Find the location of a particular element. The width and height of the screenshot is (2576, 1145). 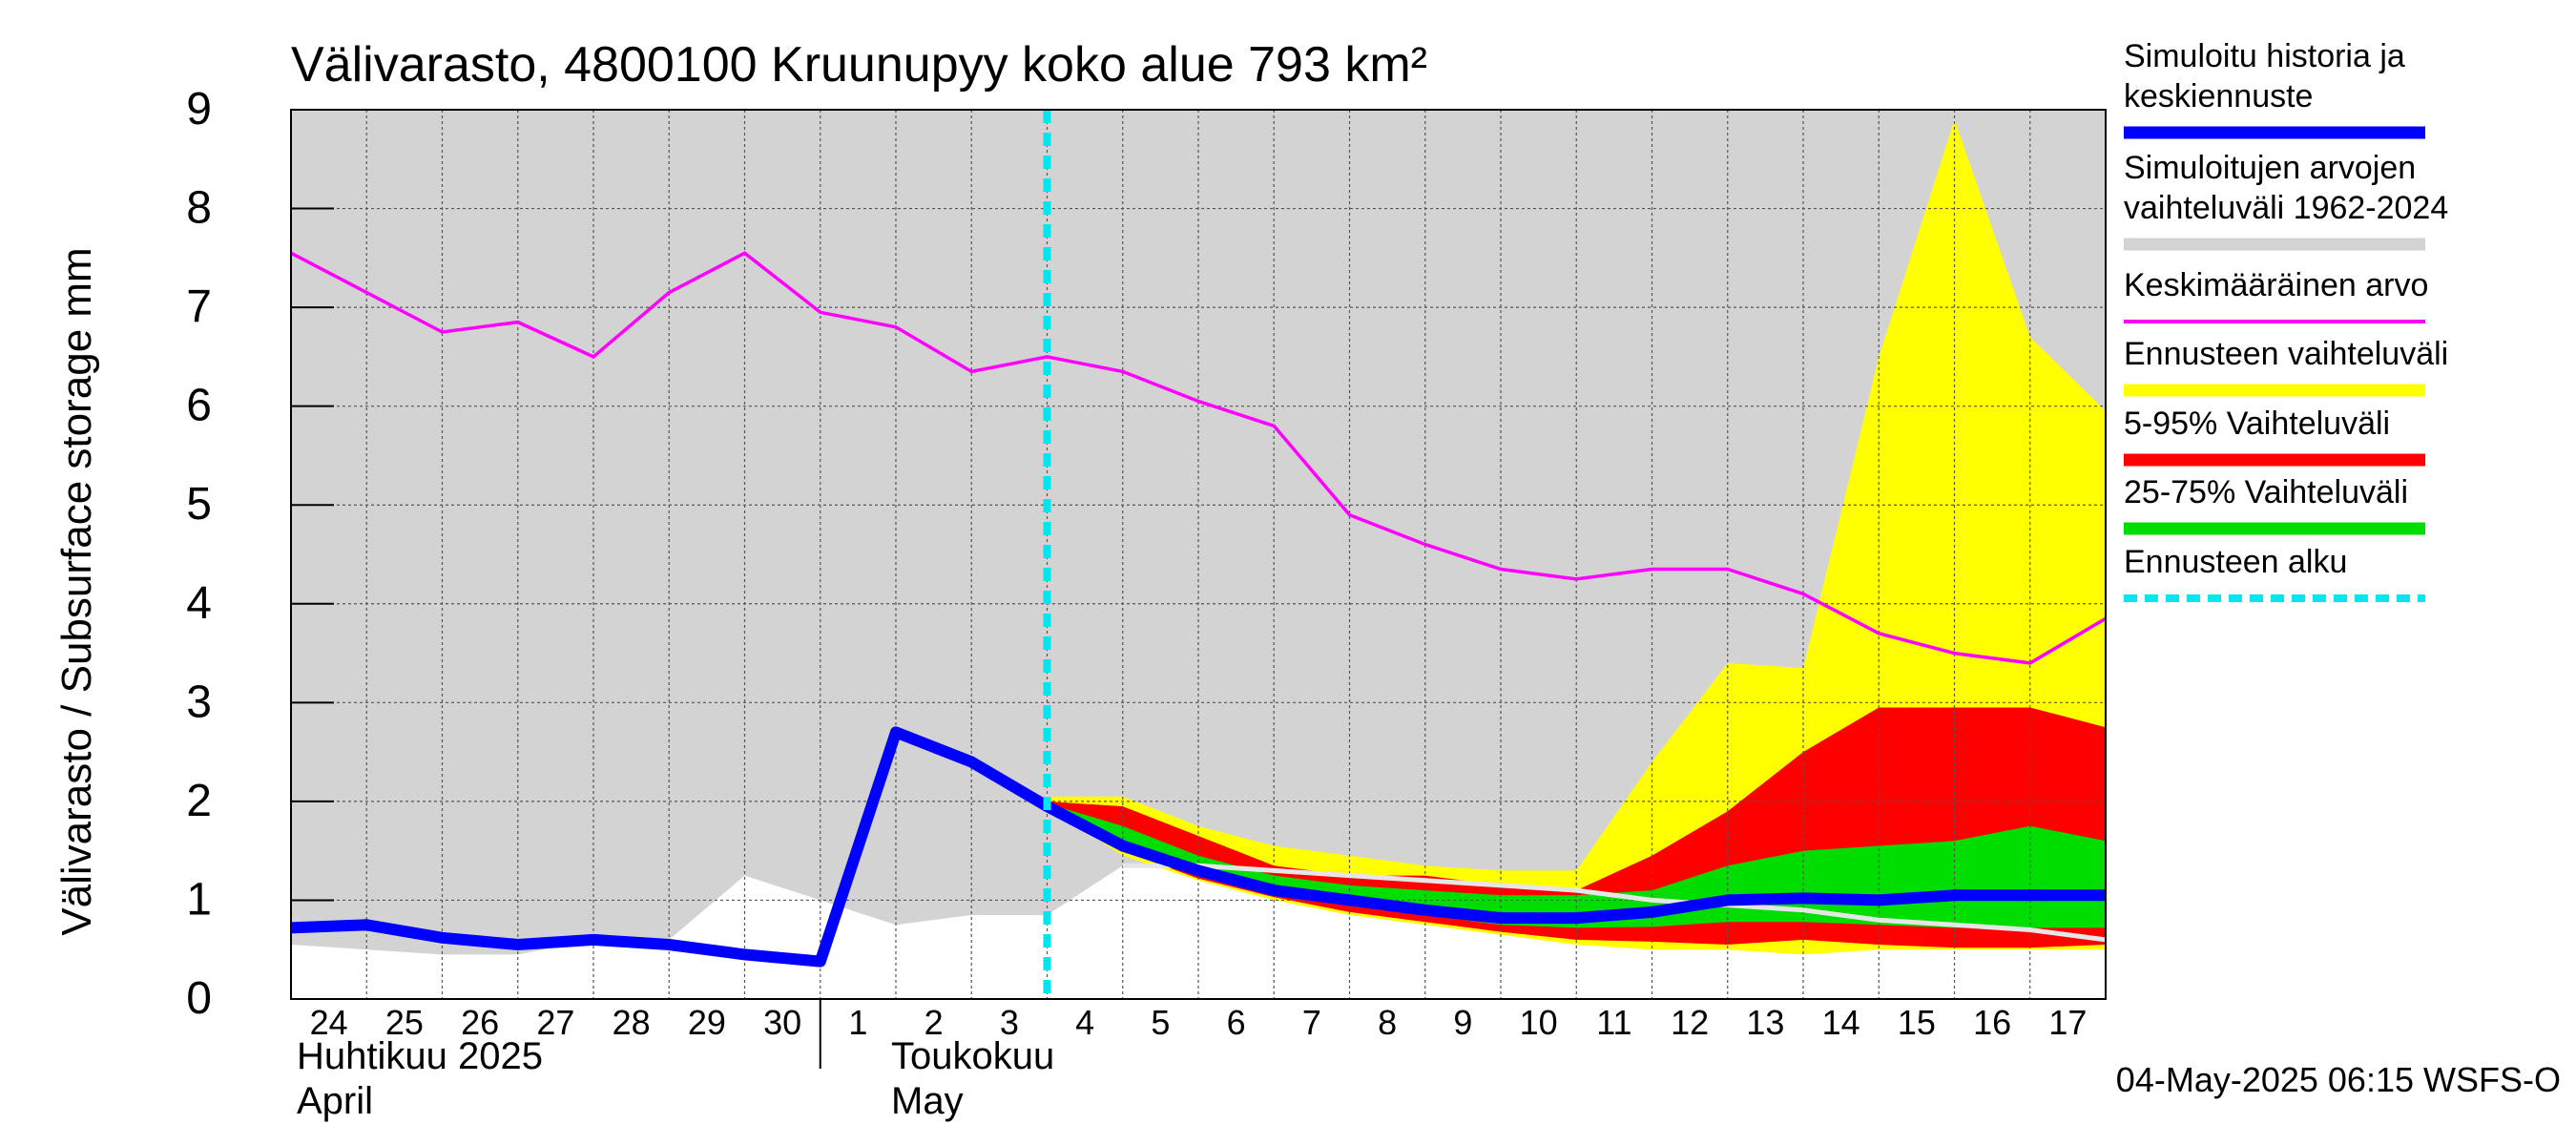

x-tick-label: 9 is located at coordinates (1462, 1022).